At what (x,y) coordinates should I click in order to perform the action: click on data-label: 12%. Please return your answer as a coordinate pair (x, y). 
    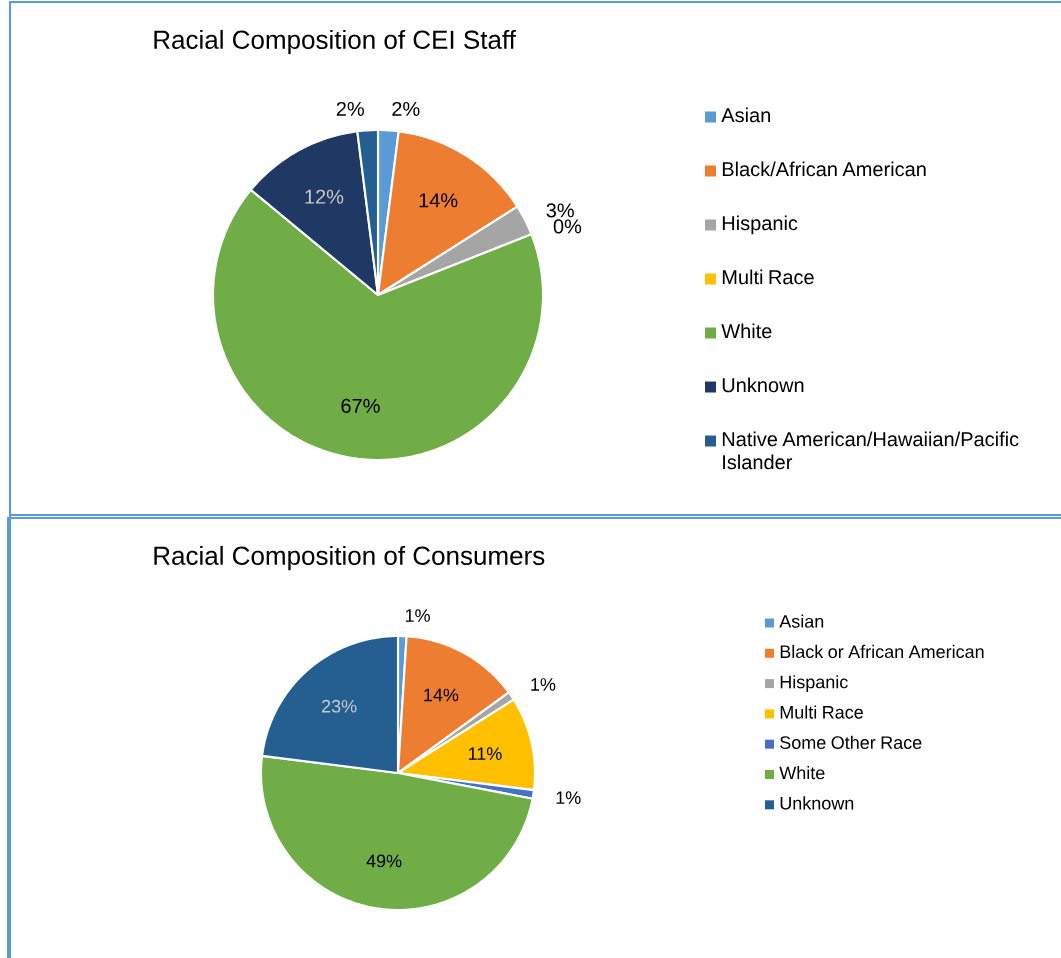
    Looking at the image, I should click on (324, 196).